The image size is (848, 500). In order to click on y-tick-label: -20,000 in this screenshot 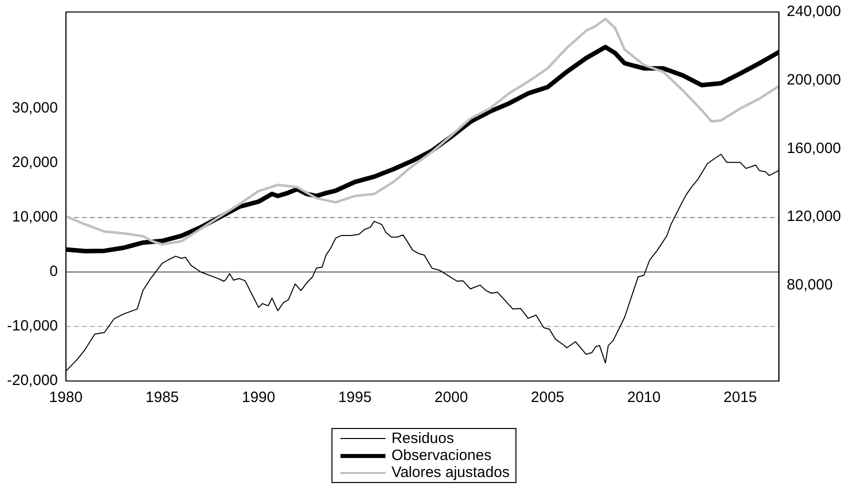, I will do `click(32, 381)`.